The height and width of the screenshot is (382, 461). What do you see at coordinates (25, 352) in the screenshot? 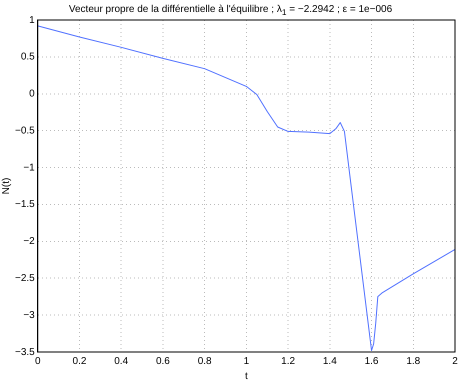
I see `y-tick-label: −3.5` at bounding box center [25, 352].